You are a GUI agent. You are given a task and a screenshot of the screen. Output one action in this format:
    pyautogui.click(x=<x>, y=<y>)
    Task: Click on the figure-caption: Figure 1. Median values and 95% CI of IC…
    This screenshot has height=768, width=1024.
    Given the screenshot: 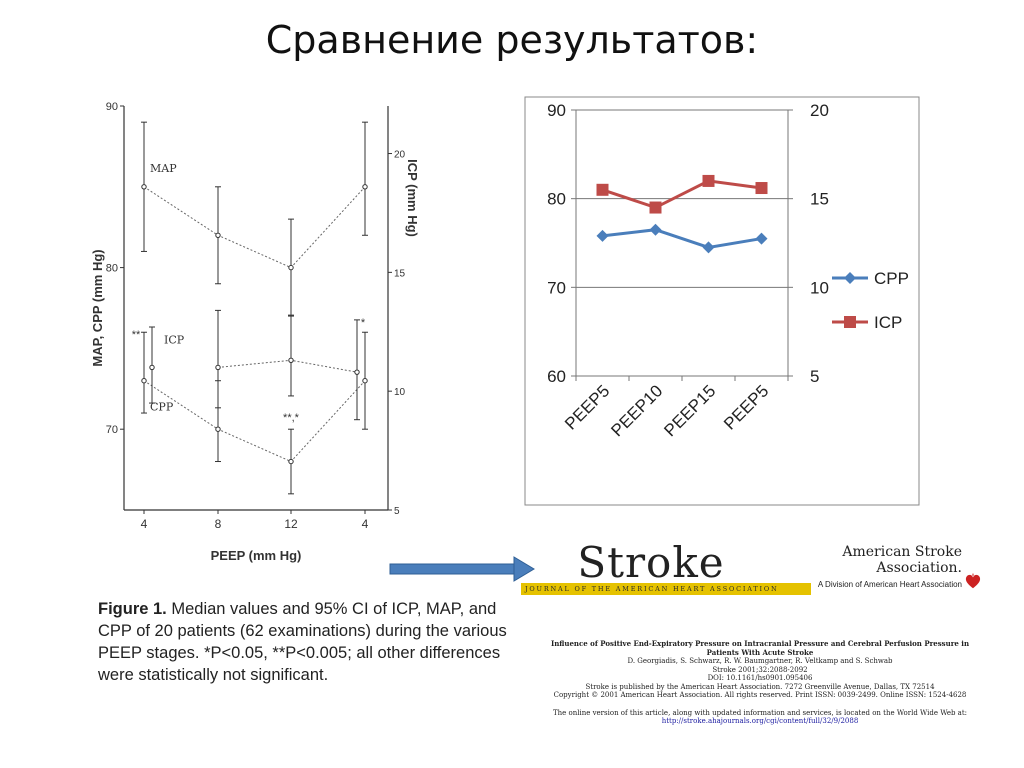 What is the action you would take?
    pyautogui.click(x=308, y=642)
    